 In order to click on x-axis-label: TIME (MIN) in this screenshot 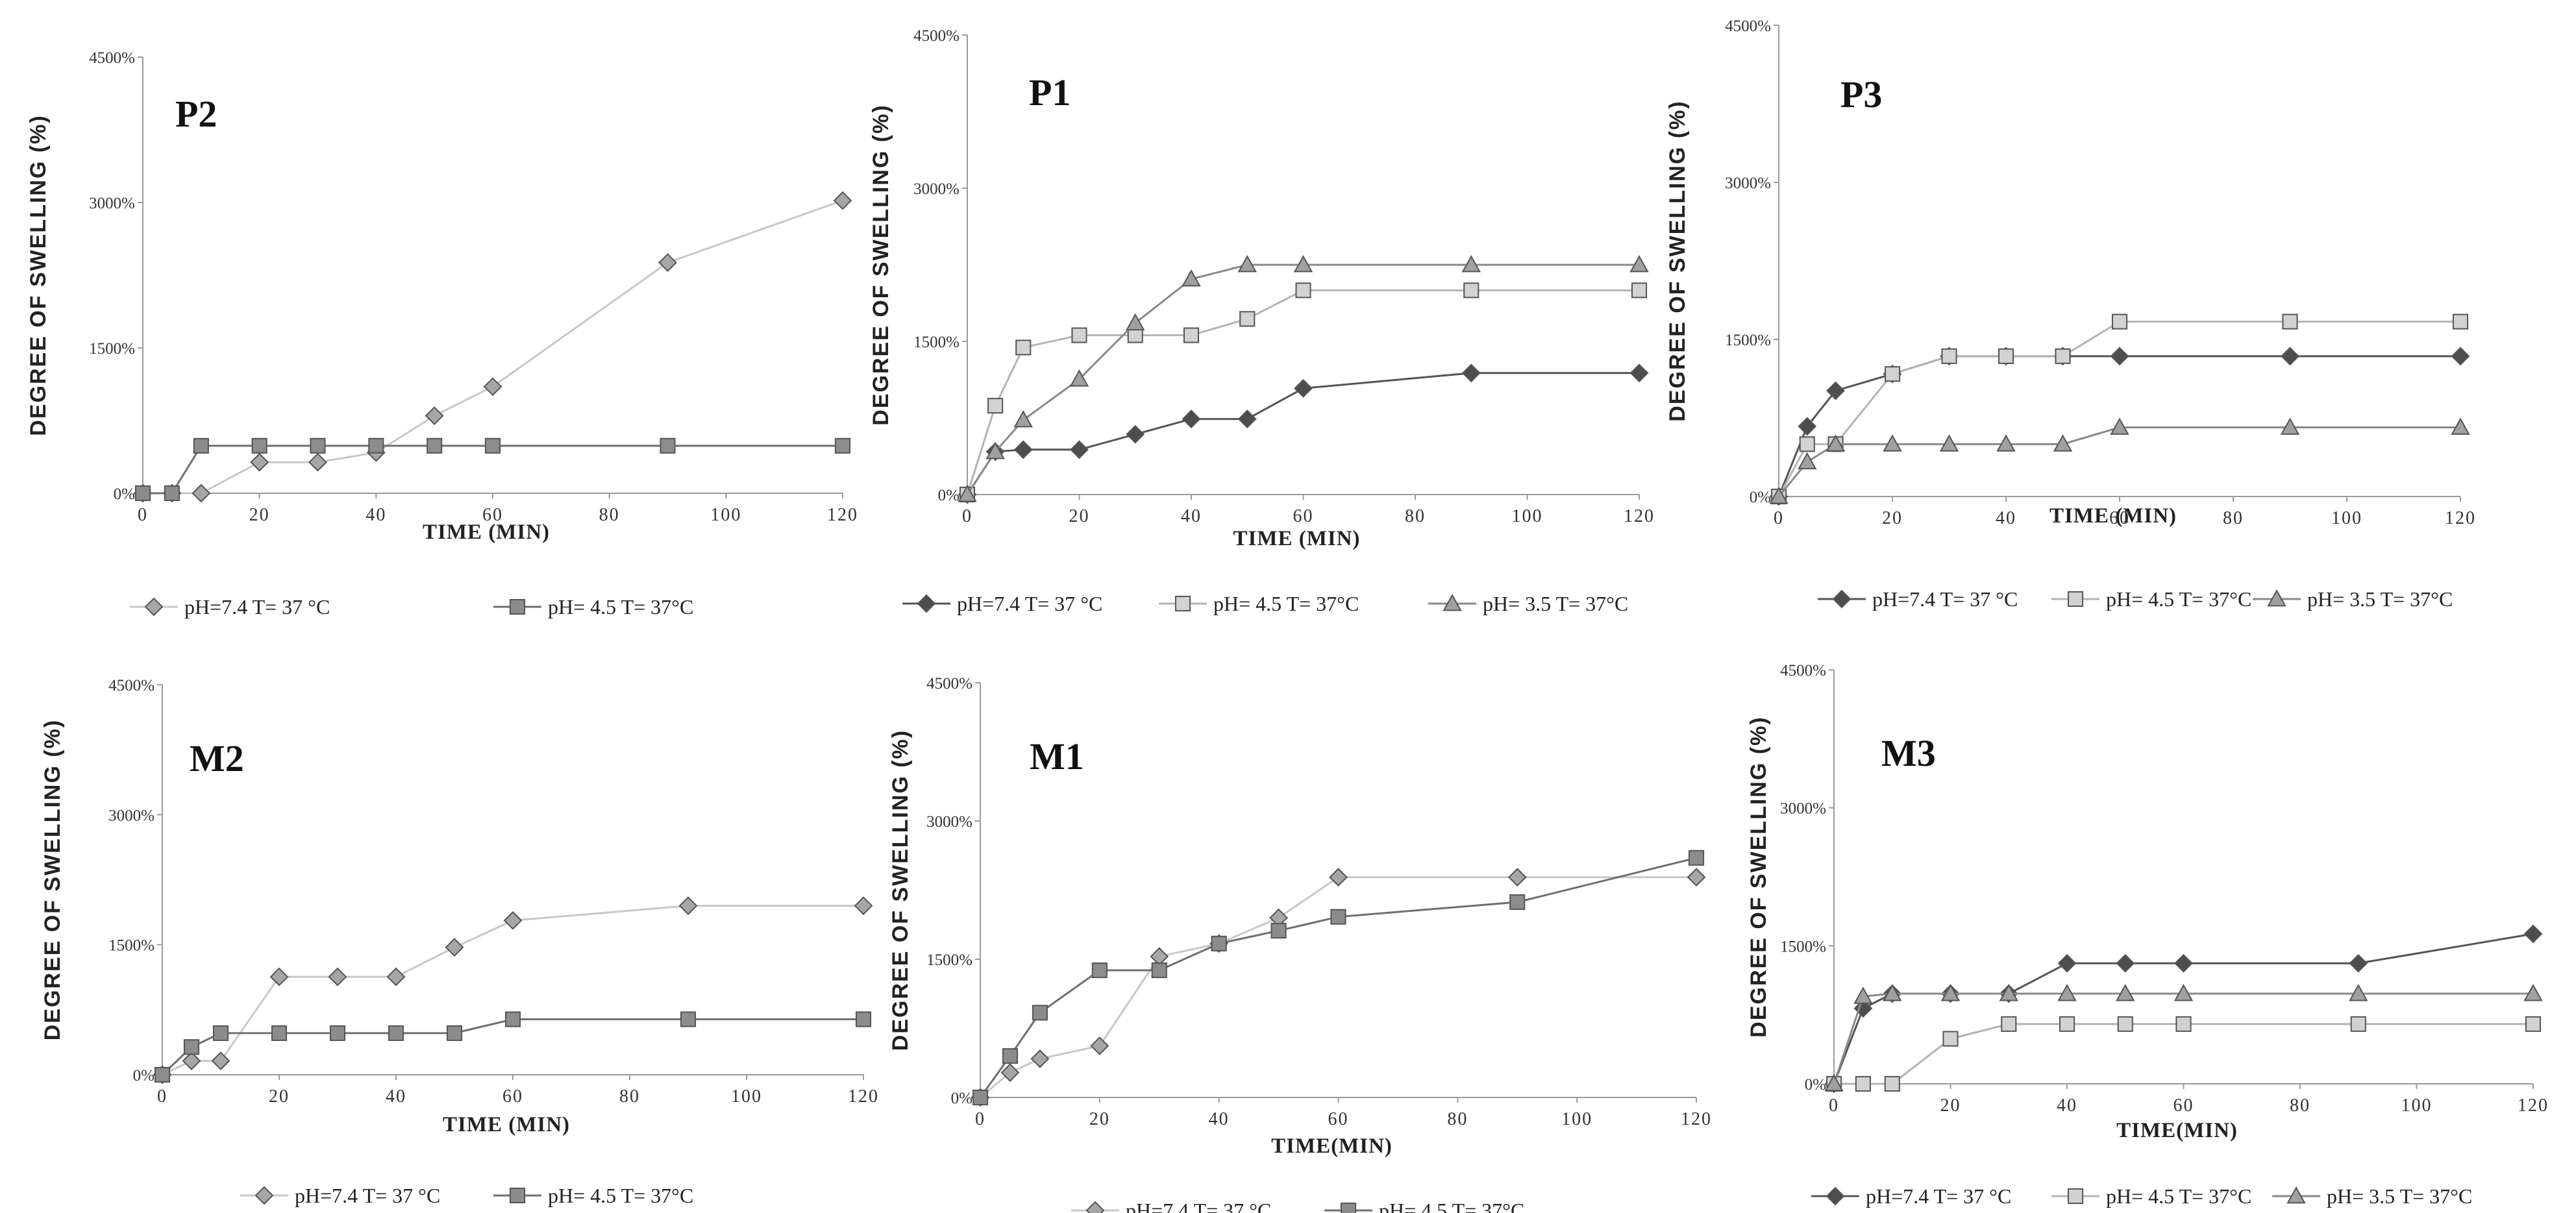, I will do `click(2113, 516)`.